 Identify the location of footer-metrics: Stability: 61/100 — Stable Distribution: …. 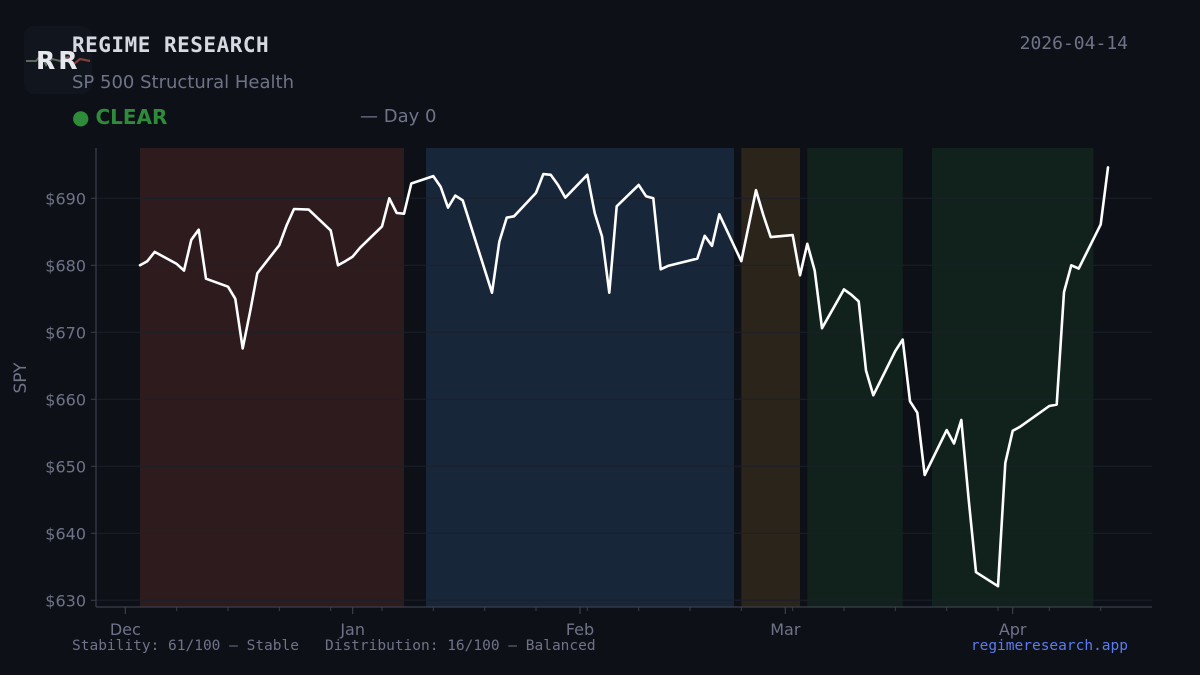
(334, 646).